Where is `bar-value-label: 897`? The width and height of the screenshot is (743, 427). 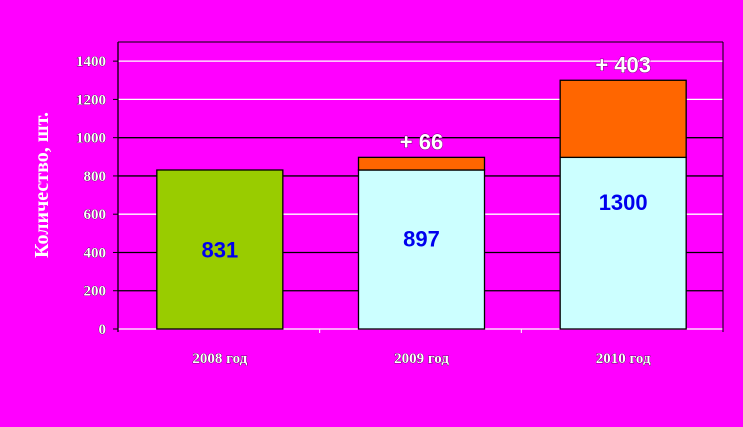
bar-value-label: 897 is located at coordinates (421, 238).